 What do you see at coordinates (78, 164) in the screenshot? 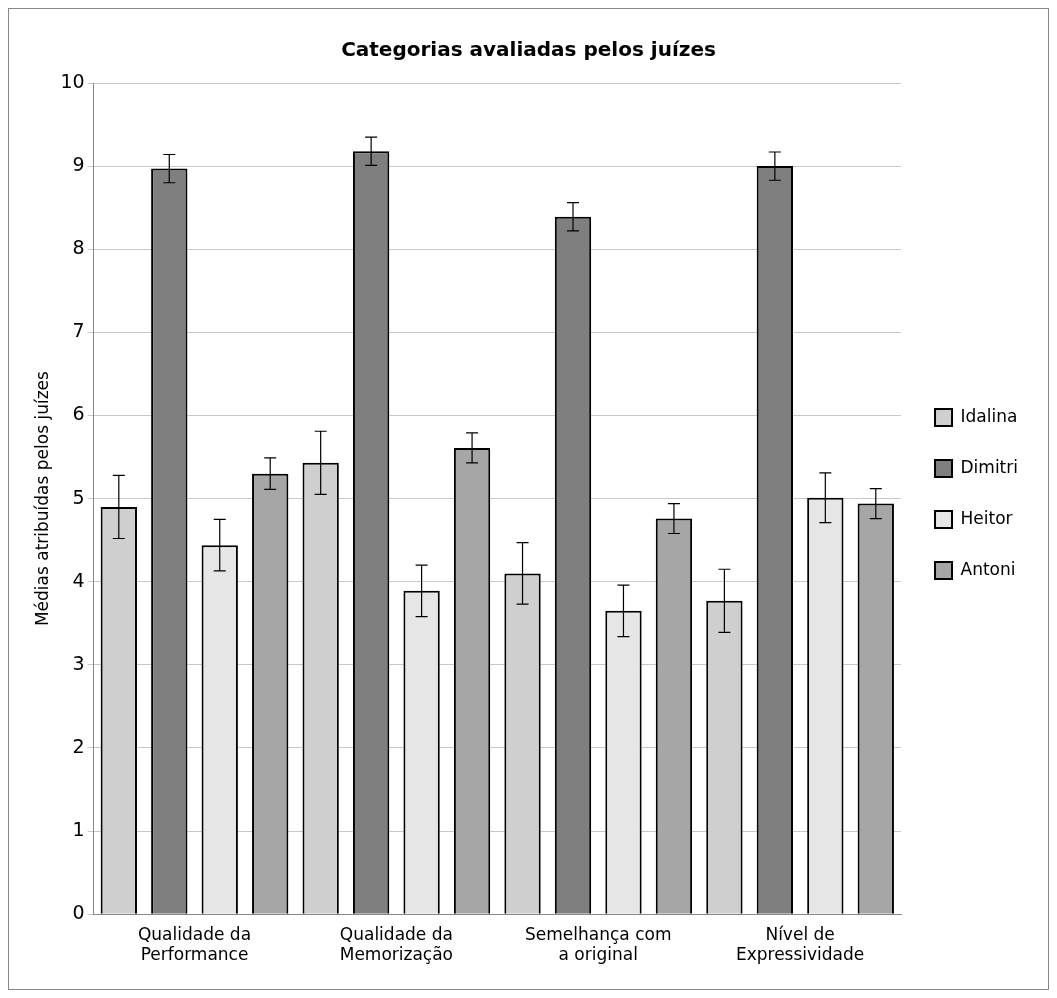
I see `y-tick-label: 9` at bounding box center [78, 164].